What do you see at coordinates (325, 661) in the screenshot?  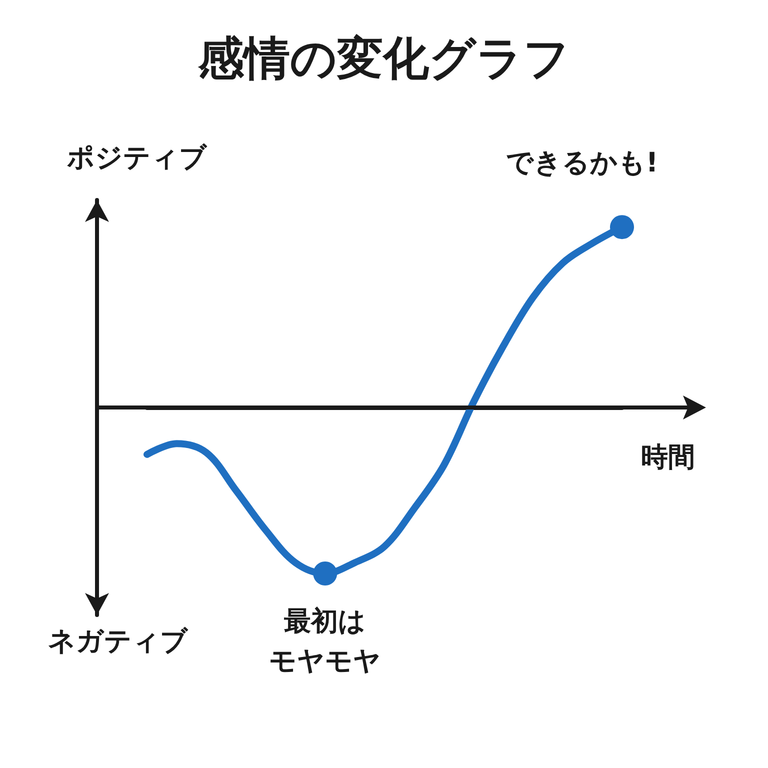 I see `text: モヤモヤ` at bounding box center [325, 661].